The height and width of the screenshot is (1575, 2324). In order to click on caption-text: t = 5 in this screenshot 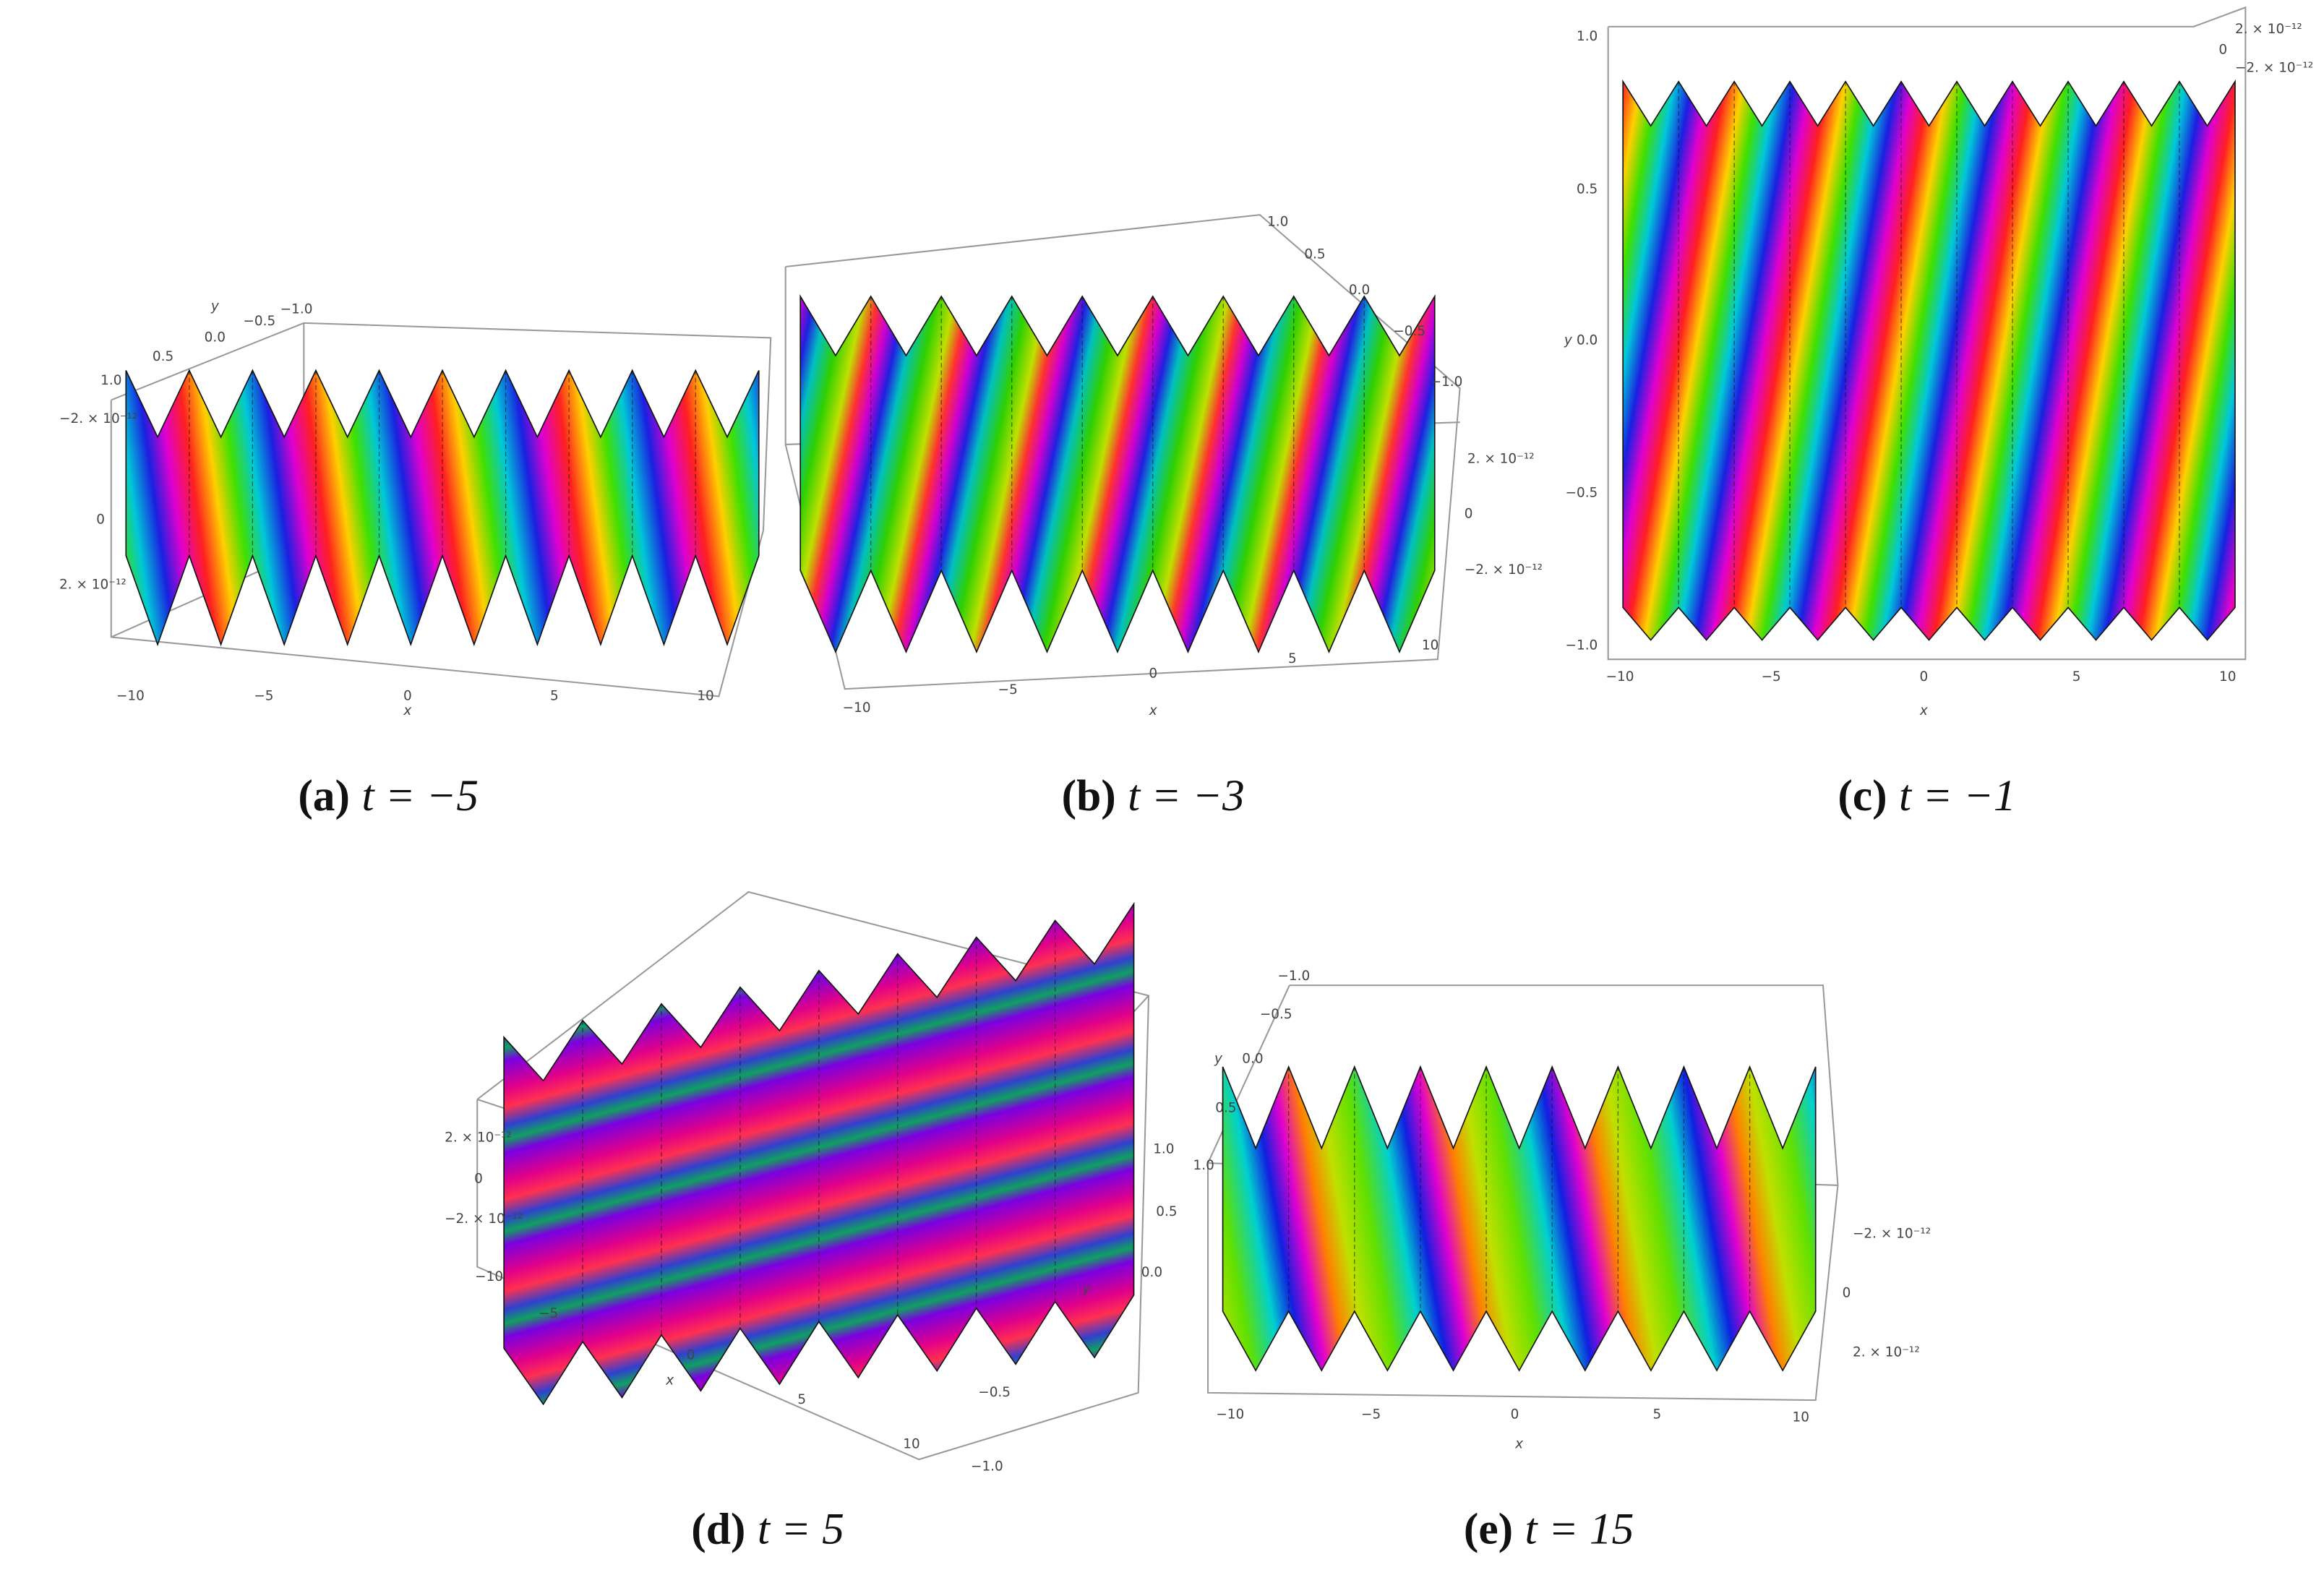, I will do `click(801, 1530)`.